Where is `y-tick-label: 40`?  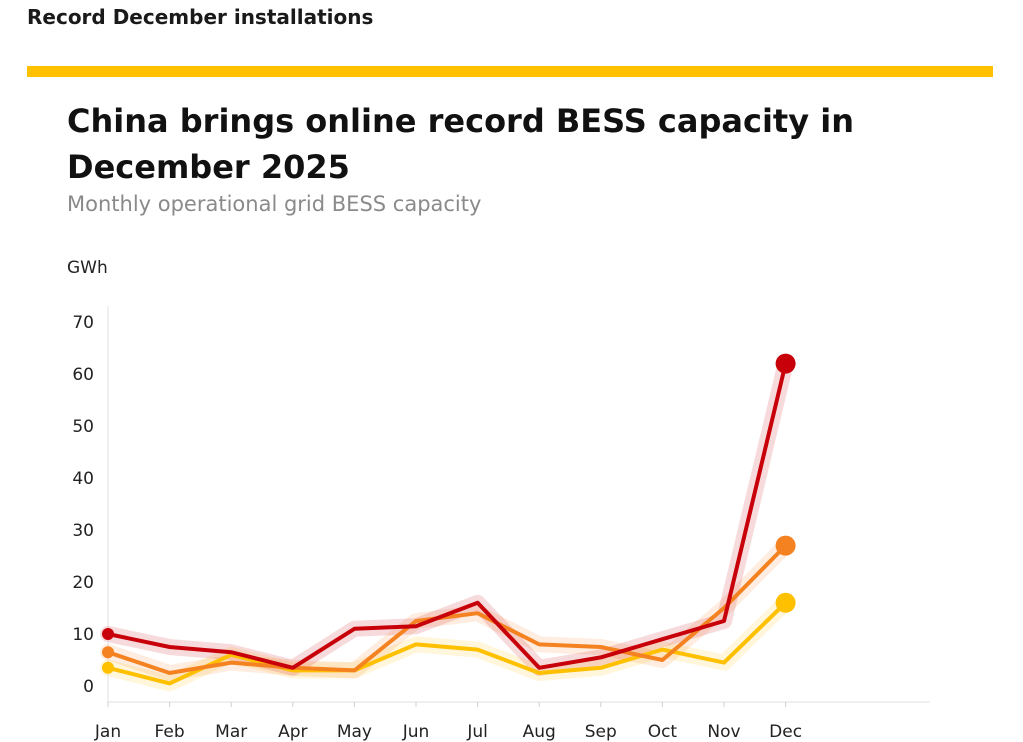
y-tick-label: 40 is located at coordinates (83, 479).